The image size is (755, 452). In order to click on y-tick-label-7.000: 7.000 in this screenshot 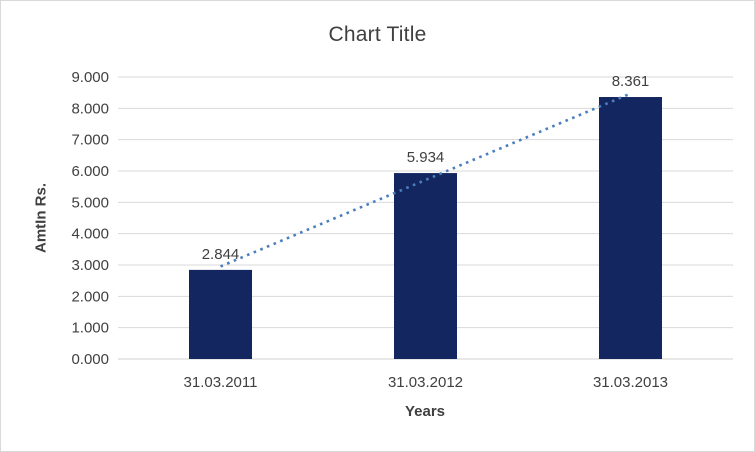, I will do `click(90, 140)`.